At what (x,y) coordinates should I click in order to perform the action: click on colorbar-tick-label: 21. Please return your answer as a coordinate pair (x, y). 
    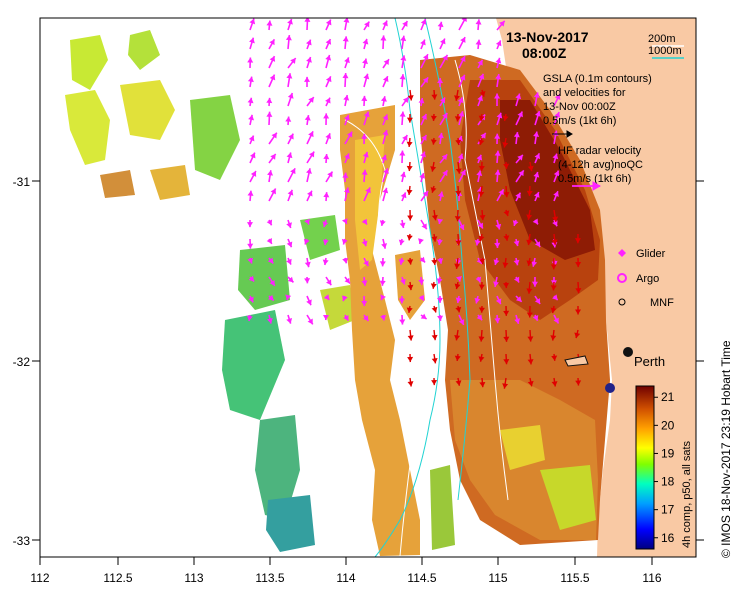
    Looking at the image, I should click on (668, 397).